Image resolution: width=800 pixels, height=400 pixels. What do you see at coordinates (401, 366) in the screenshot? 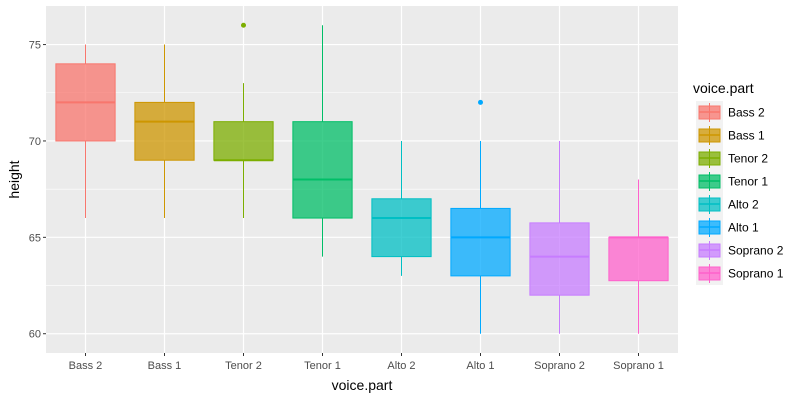
I see `x-tick-label: Alto 2` at bounding box center [401, 366].